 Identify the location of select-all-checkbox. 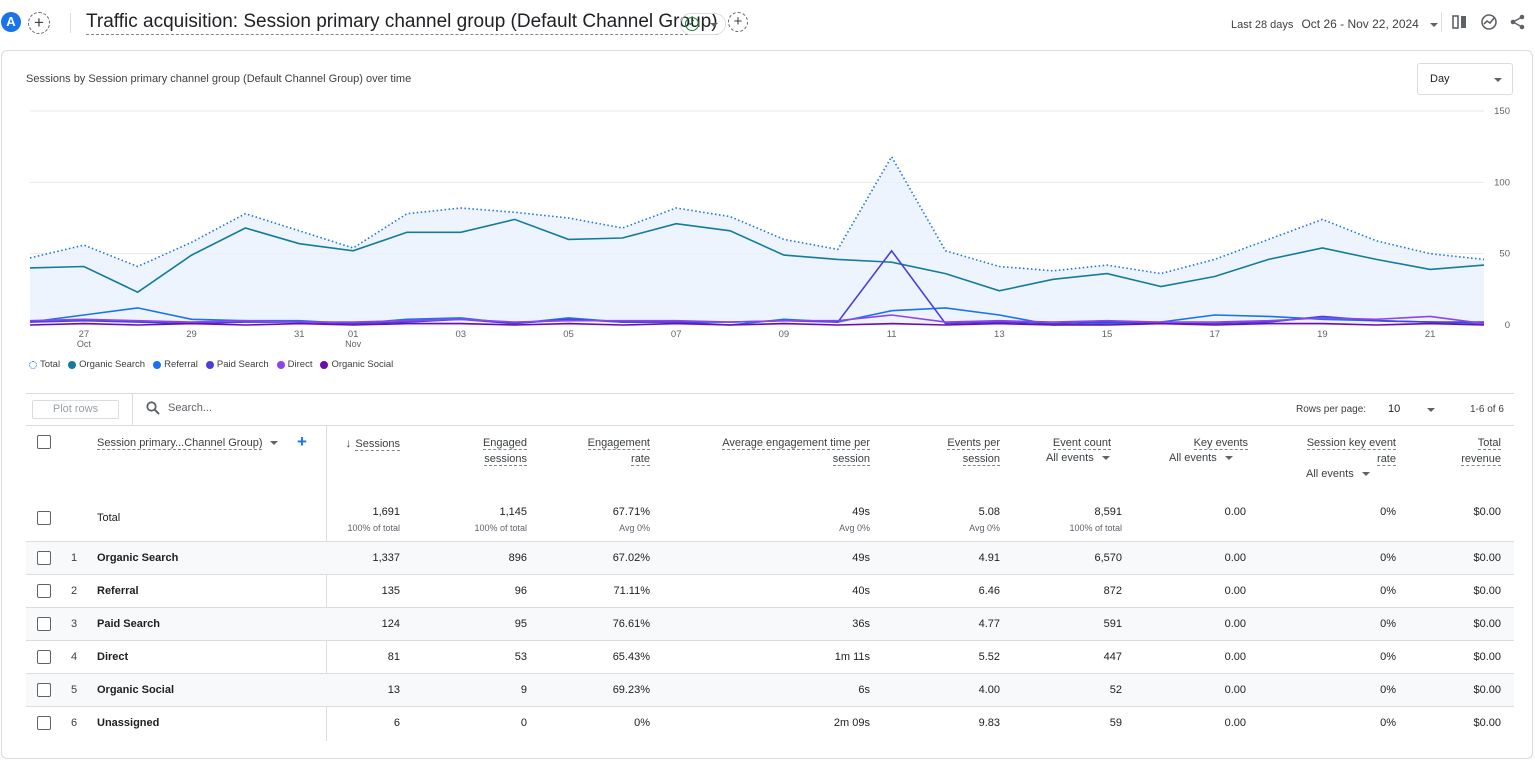
(44, 442).